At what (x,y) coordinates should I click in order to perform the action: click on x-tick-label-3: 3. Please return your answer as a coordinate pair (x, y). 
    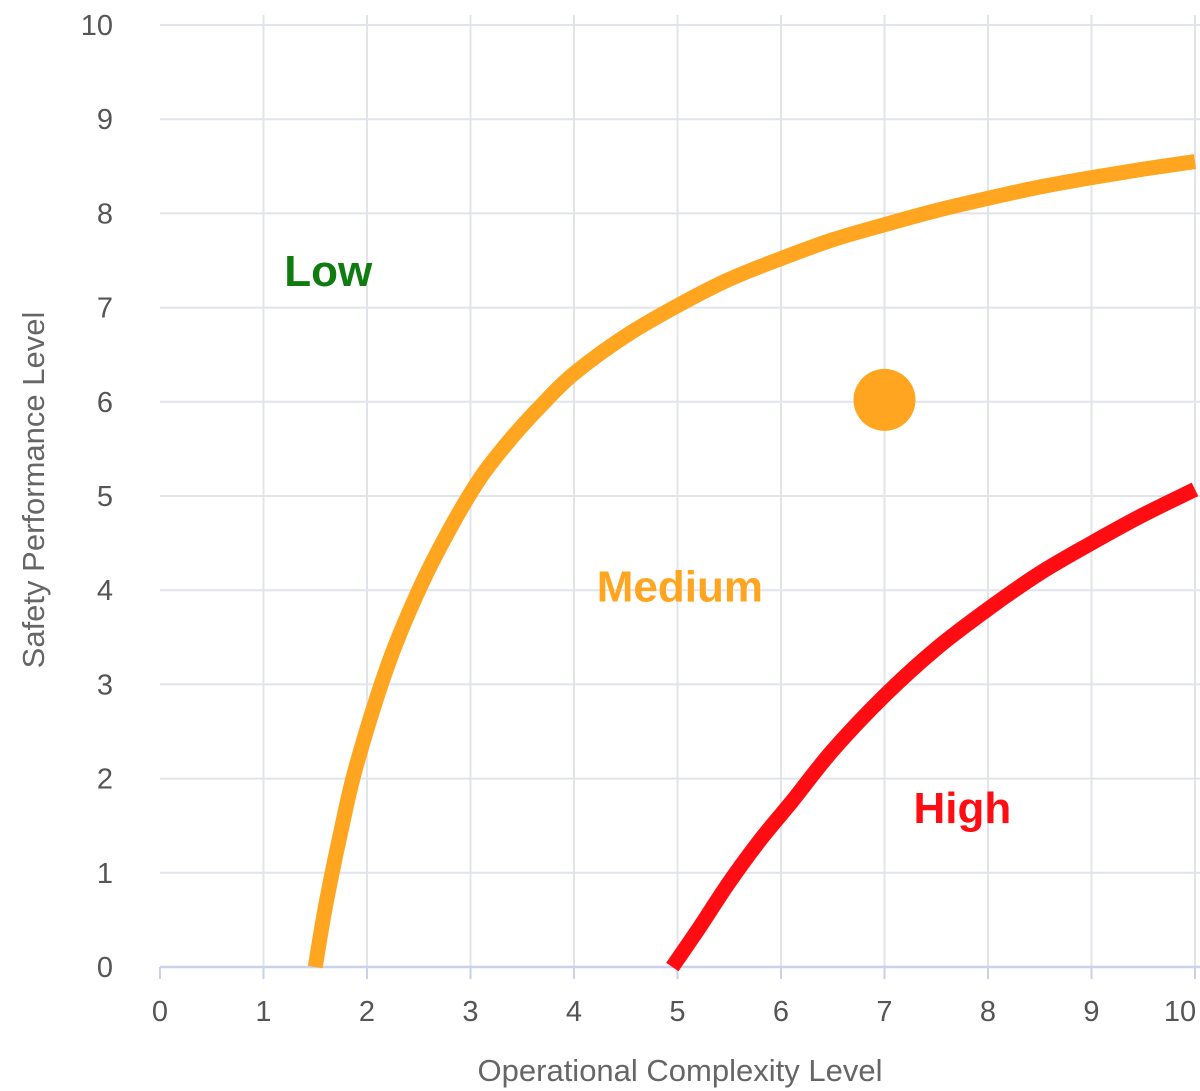
    Looking at the image, I should click on (470, 1012).